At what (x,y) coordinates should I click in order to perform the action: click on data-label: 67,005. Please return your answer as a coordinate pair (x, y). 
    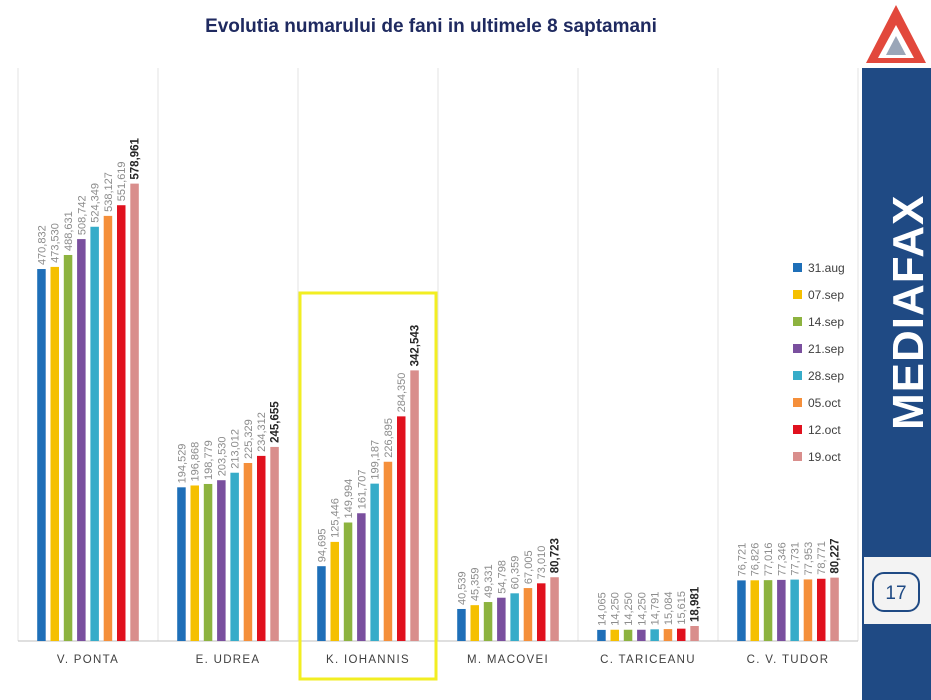
    Looking at the image, I should click on (529, 567).